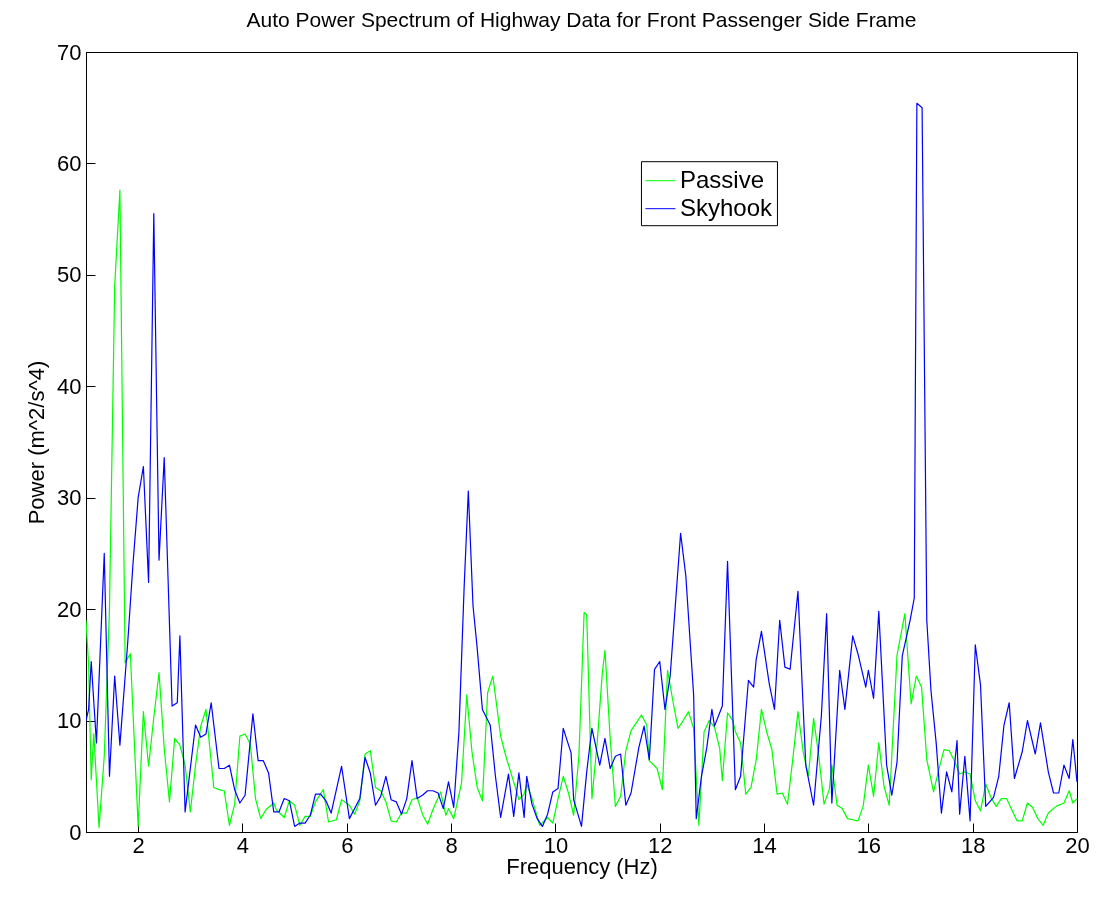 The width and height of the screenshot is (1098, 904). Describe the element at coordinates (1077, 845) in the screenshot. I see `x-tick-label: 20` at that location.